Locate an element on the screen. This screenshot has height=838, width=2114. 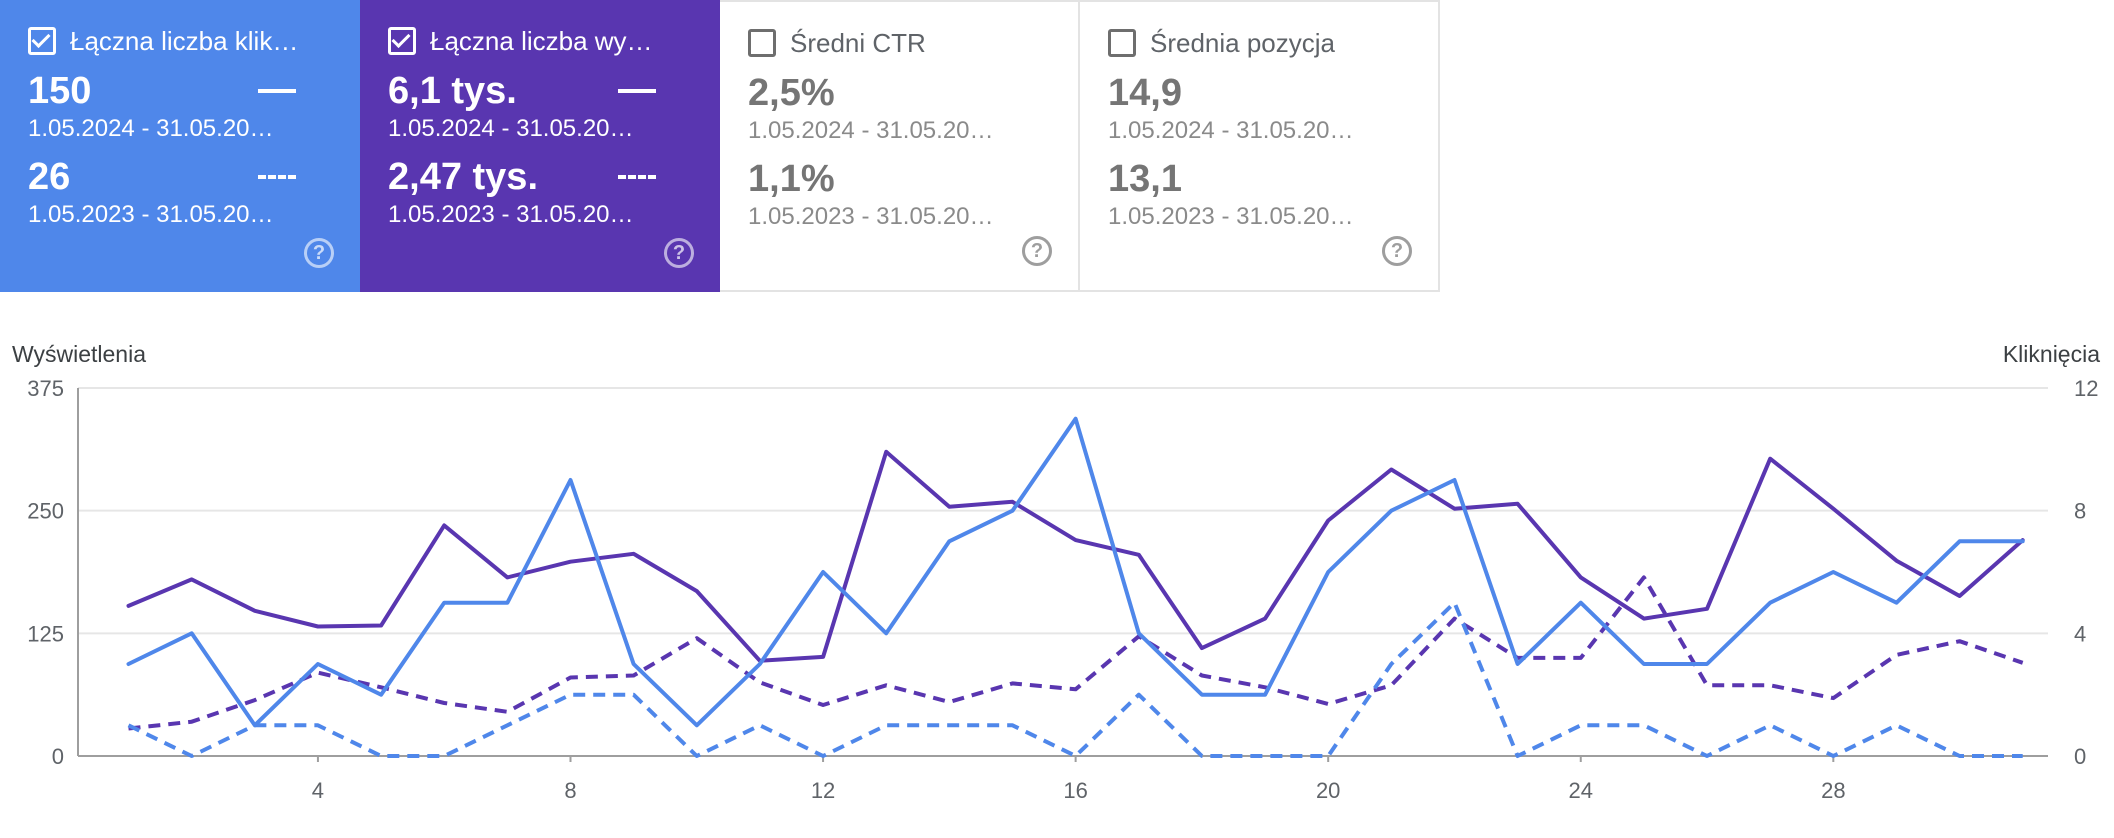
x-tick-label: 20 is located at coordinates (1328, 790).